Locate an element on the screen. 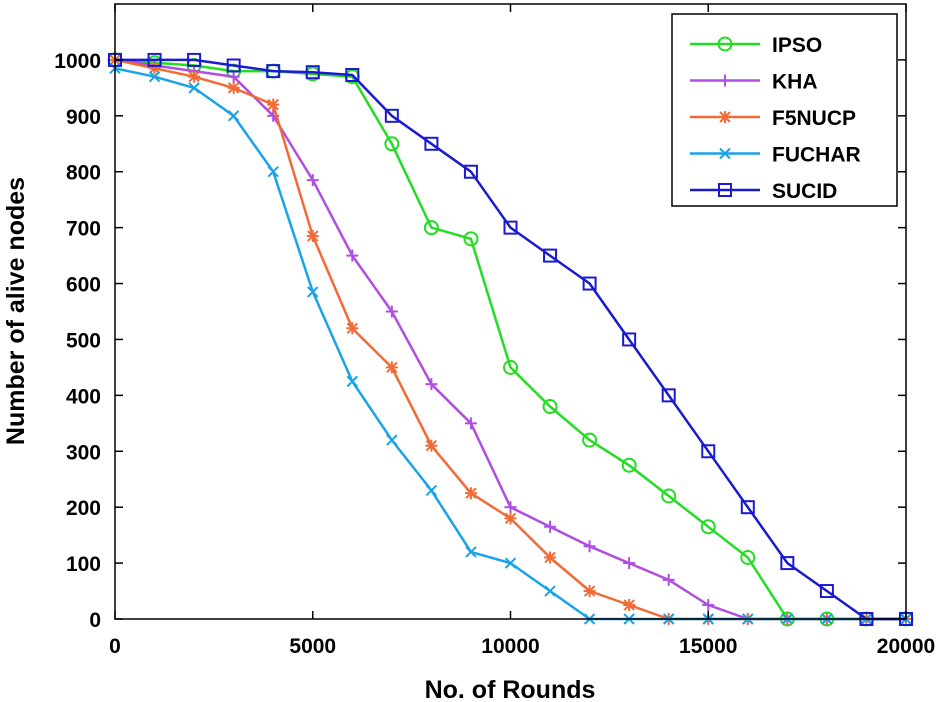  y-tick-label: 1000 is located at coordinates (77, 61).